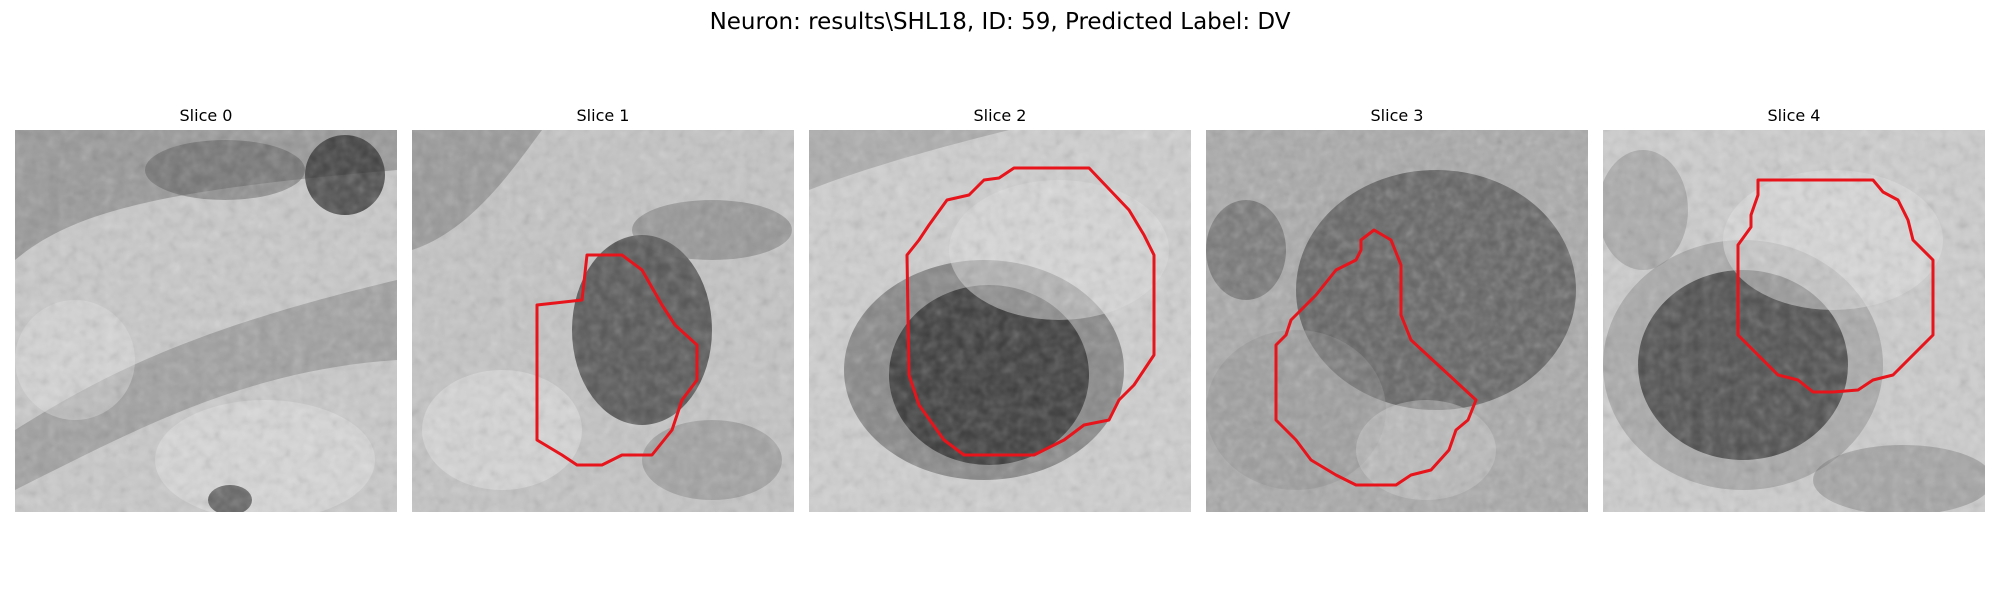 The height and width of the screenshot is (600, 2000). I want to click on slice-panel-4: Slice 4, so click(1794, 308).